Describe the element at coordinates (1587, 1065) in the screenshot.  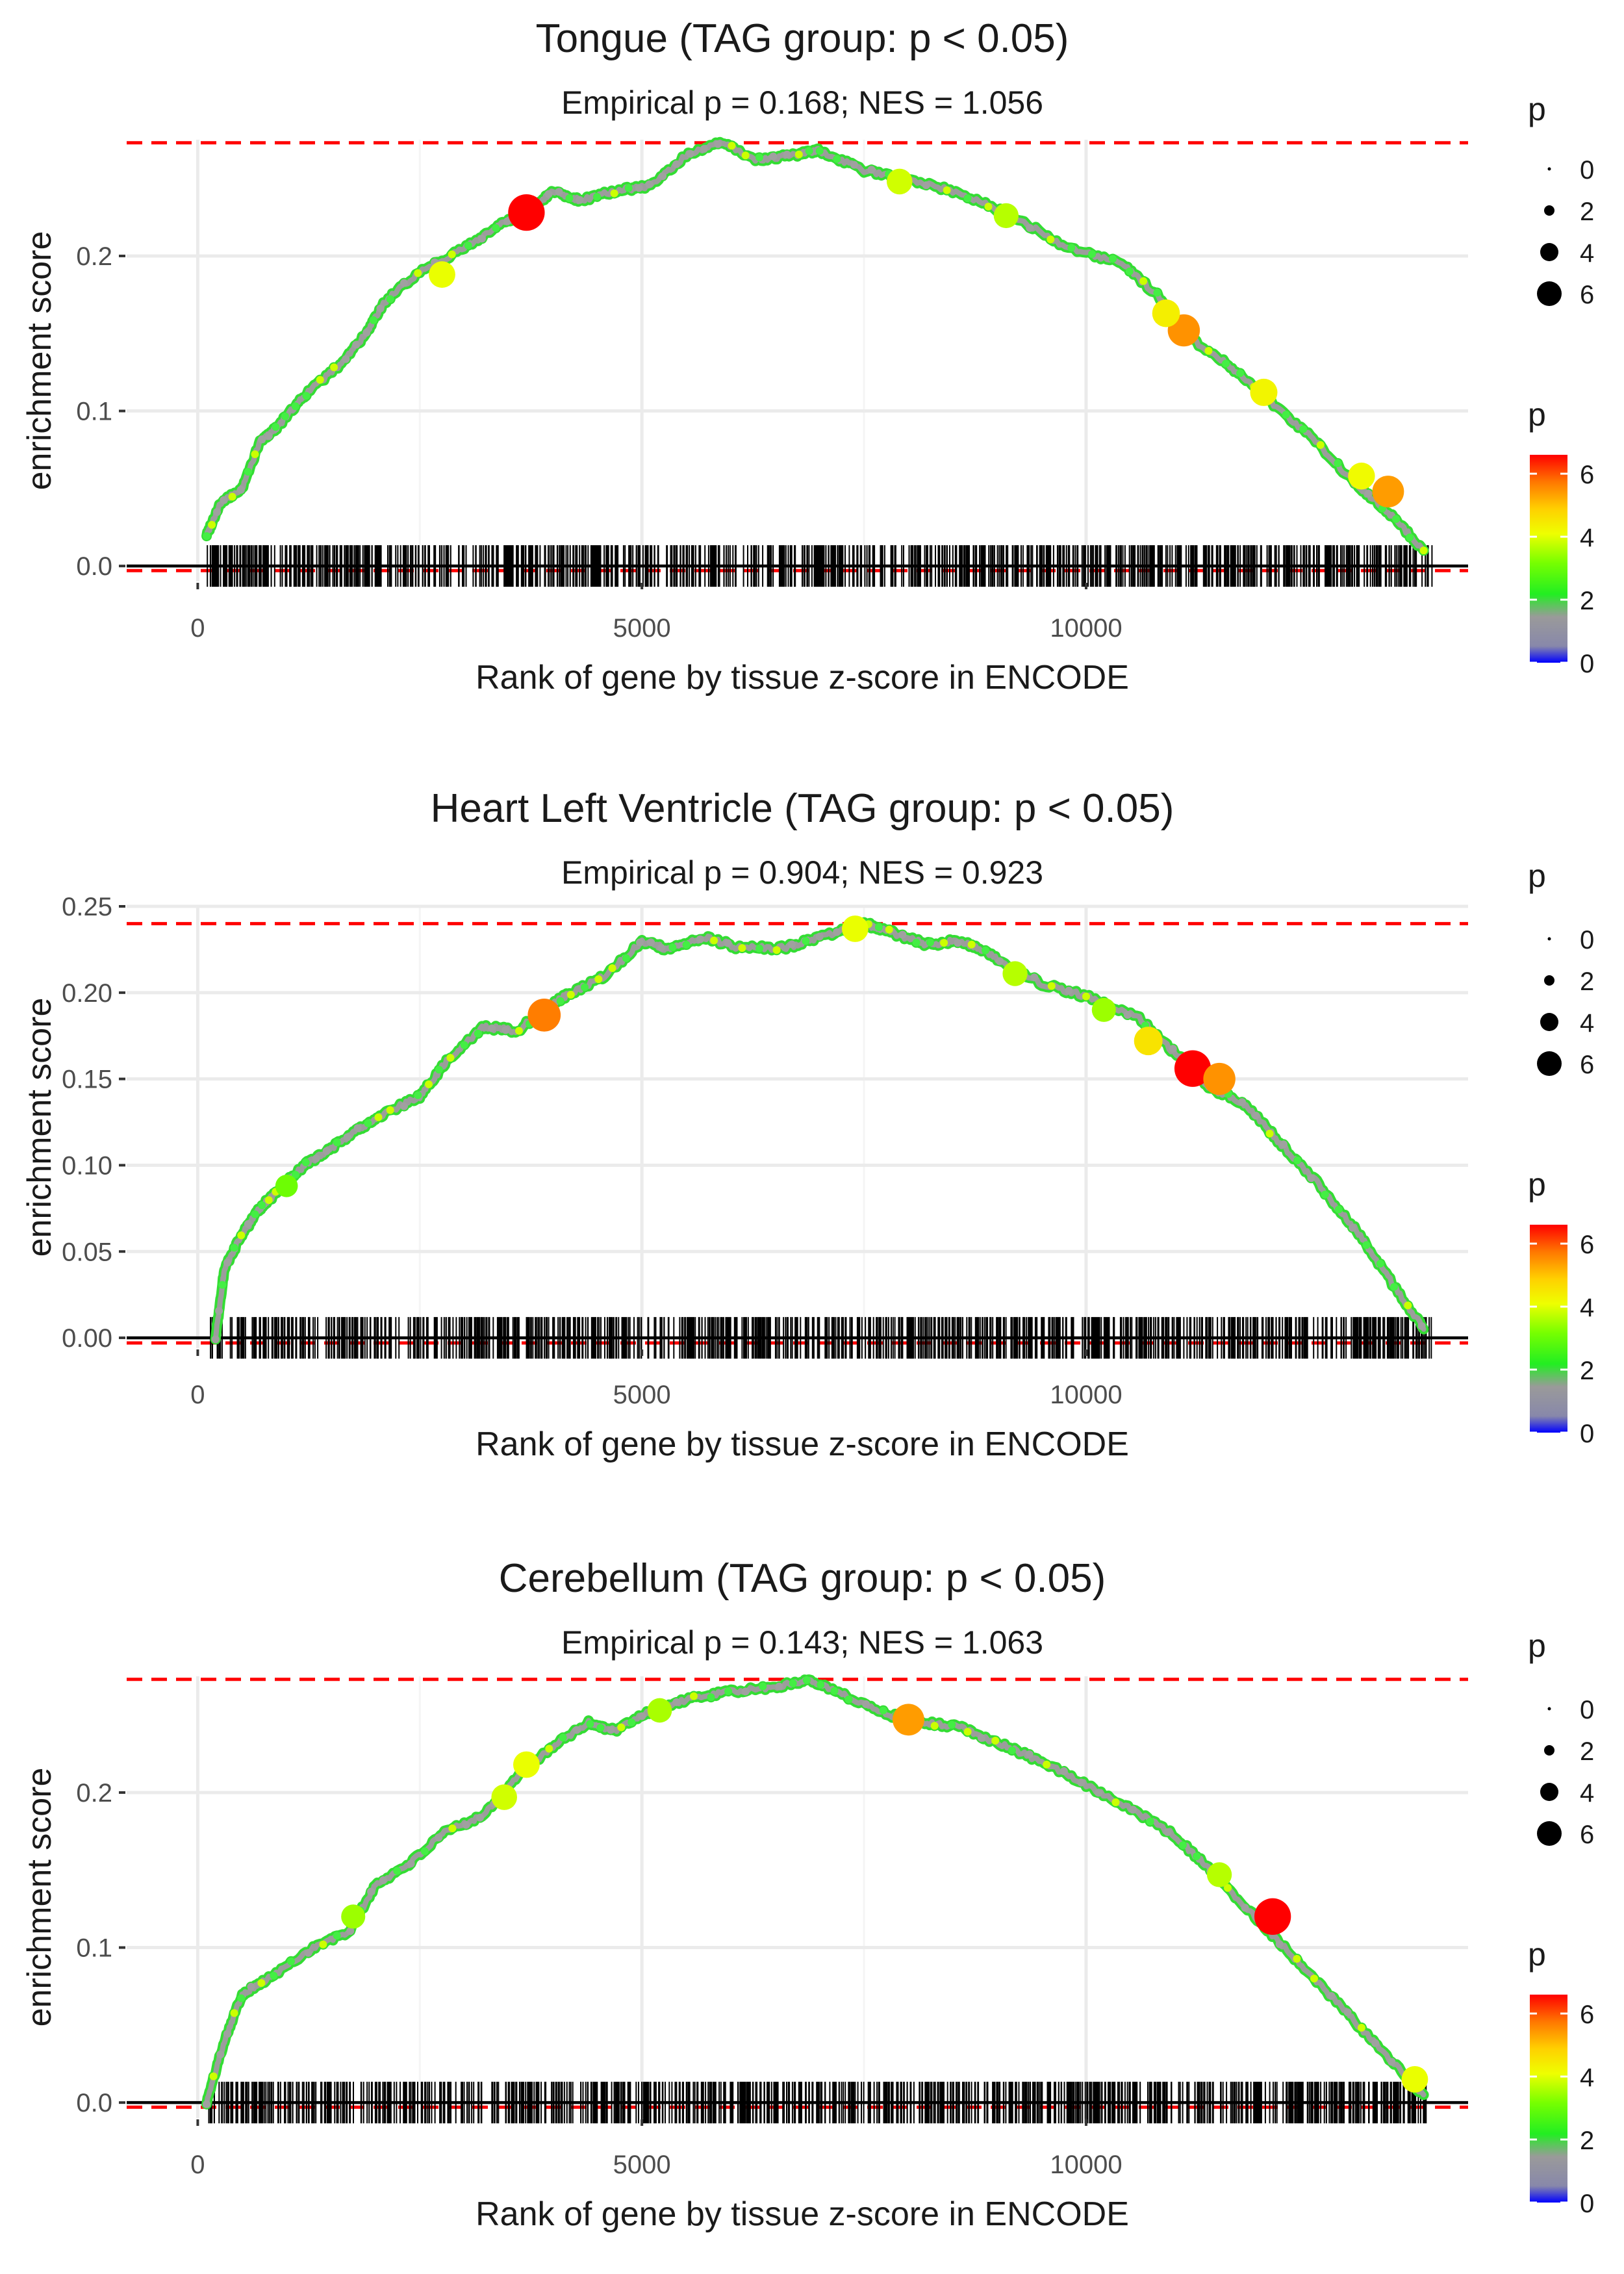
I see `size-legend-label: 6` at that location.